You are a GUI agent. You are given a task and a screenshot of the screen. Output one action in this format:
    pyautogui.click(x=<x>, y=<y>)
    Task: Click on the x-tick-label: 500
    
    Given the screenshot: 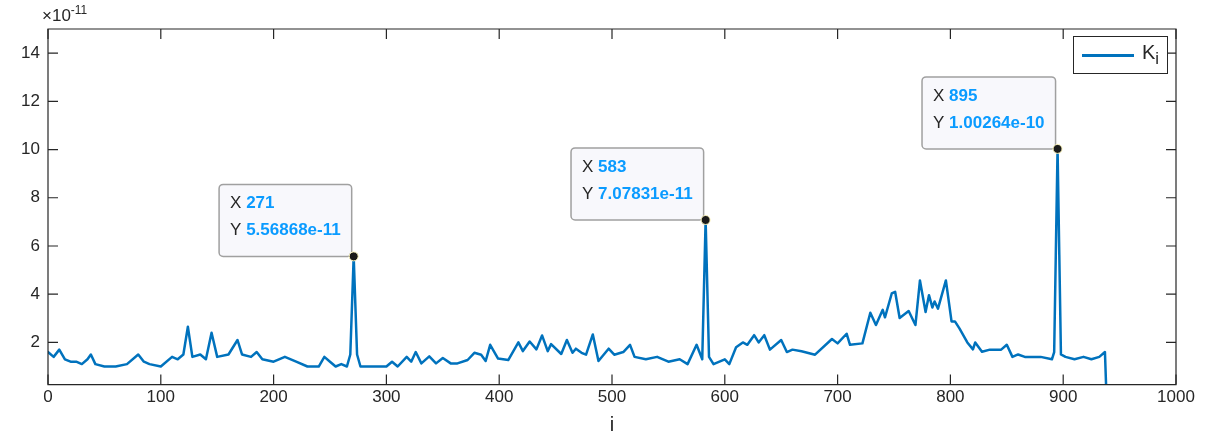 What is the action you would take?
    pyautogui.click(x=612, y=397)
    